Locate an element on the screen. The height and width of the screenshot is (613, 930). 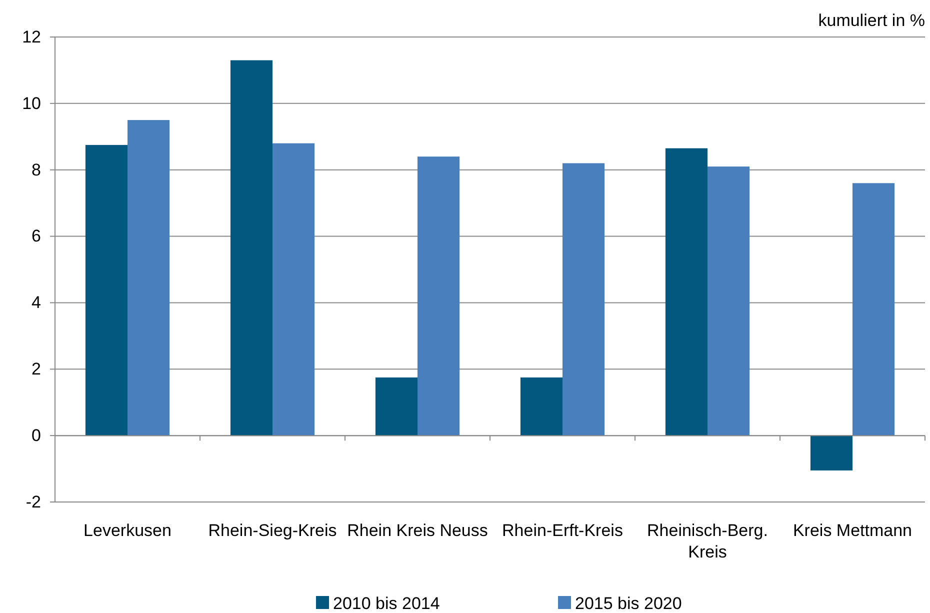
y-tick-label: 2 is located at coordinates (36, 369).